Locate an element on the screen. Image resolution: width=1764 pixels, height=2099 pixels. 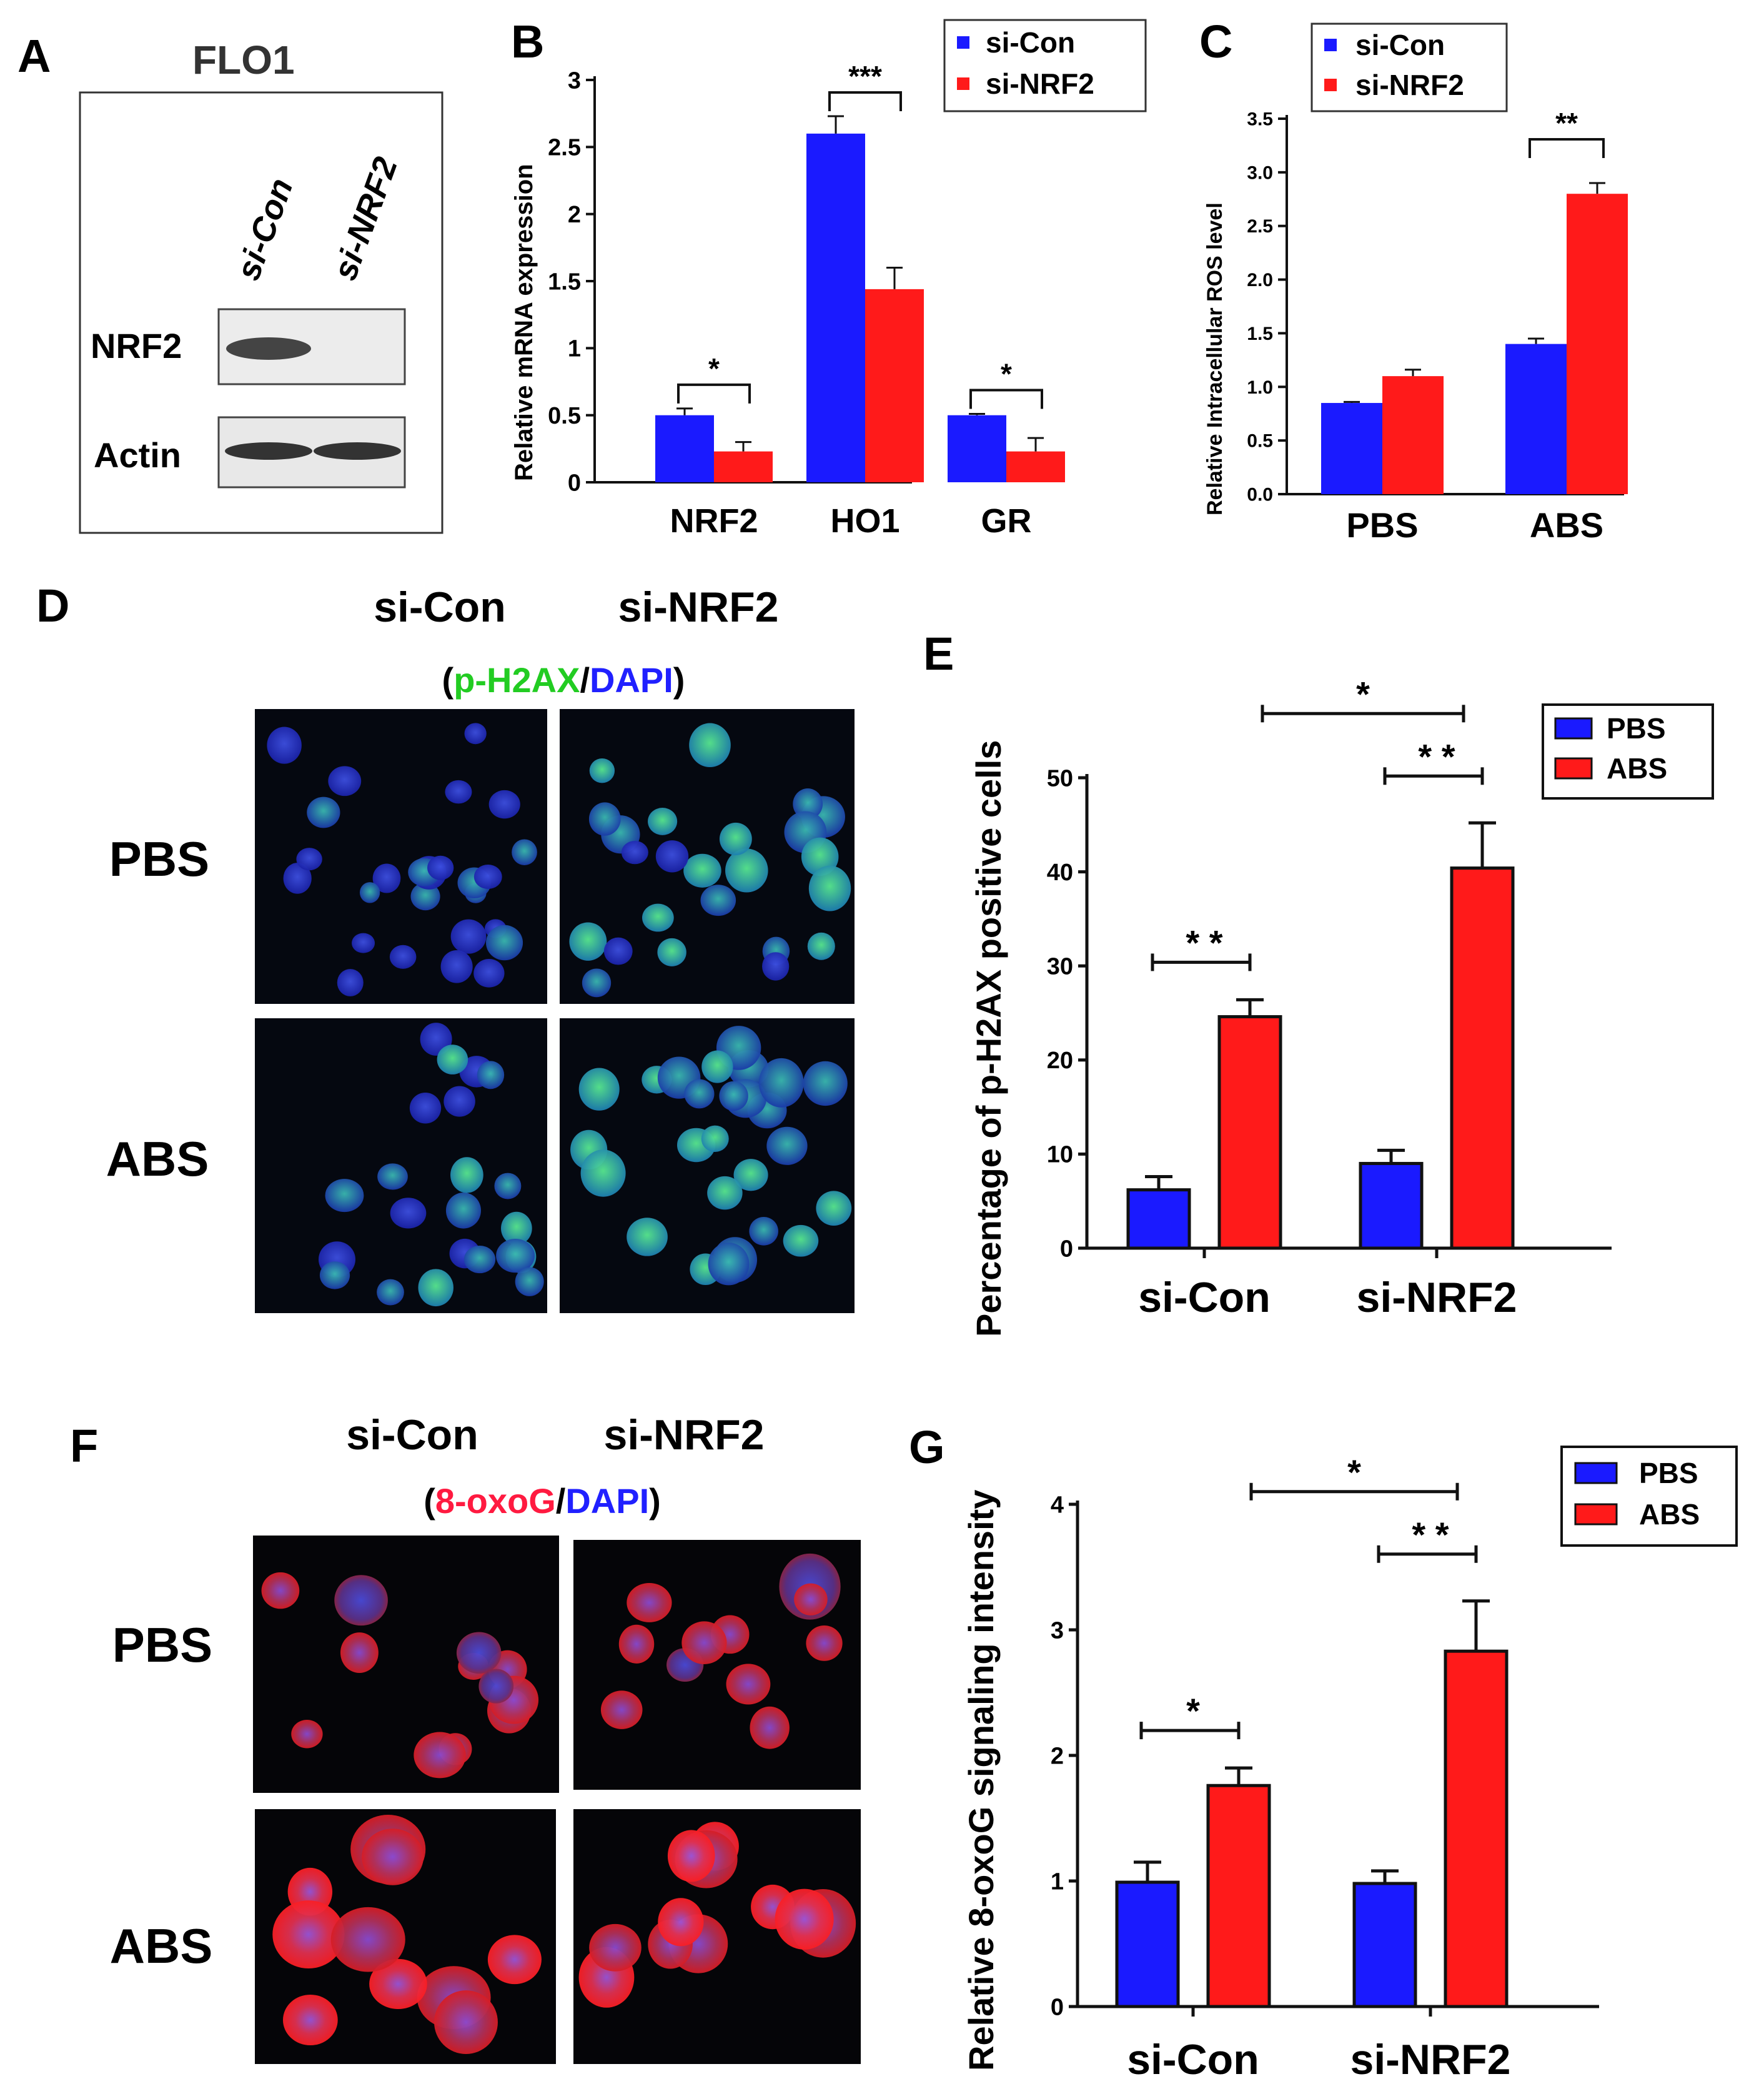
bar-si-nrf2-nrf2 is located at coordinates (743, 466).